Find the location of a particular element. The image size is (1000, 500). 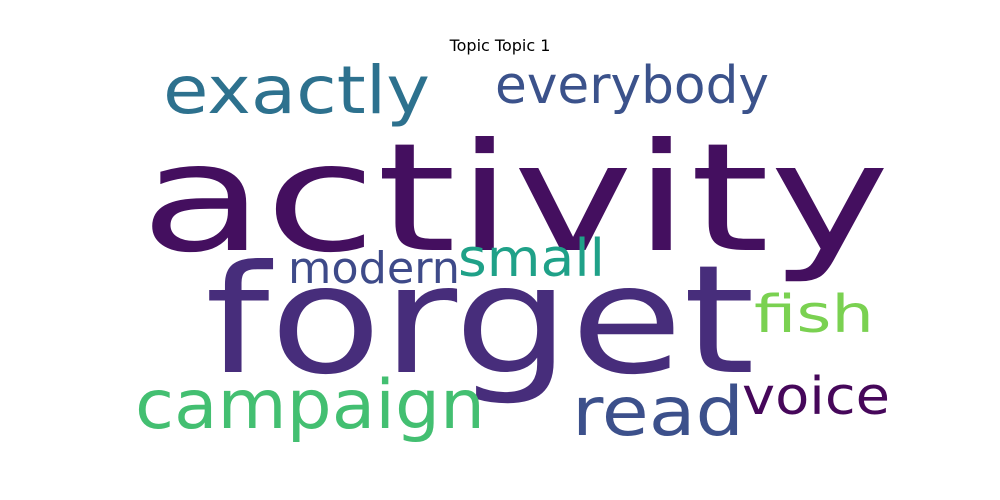

word-small: small is located at coordinates (531, 259).